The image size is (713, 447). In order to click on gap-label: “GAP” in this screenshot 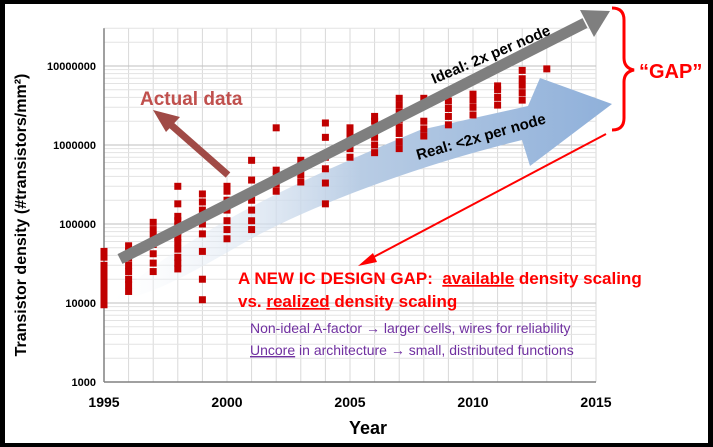, I will do `click(670, 72)`.